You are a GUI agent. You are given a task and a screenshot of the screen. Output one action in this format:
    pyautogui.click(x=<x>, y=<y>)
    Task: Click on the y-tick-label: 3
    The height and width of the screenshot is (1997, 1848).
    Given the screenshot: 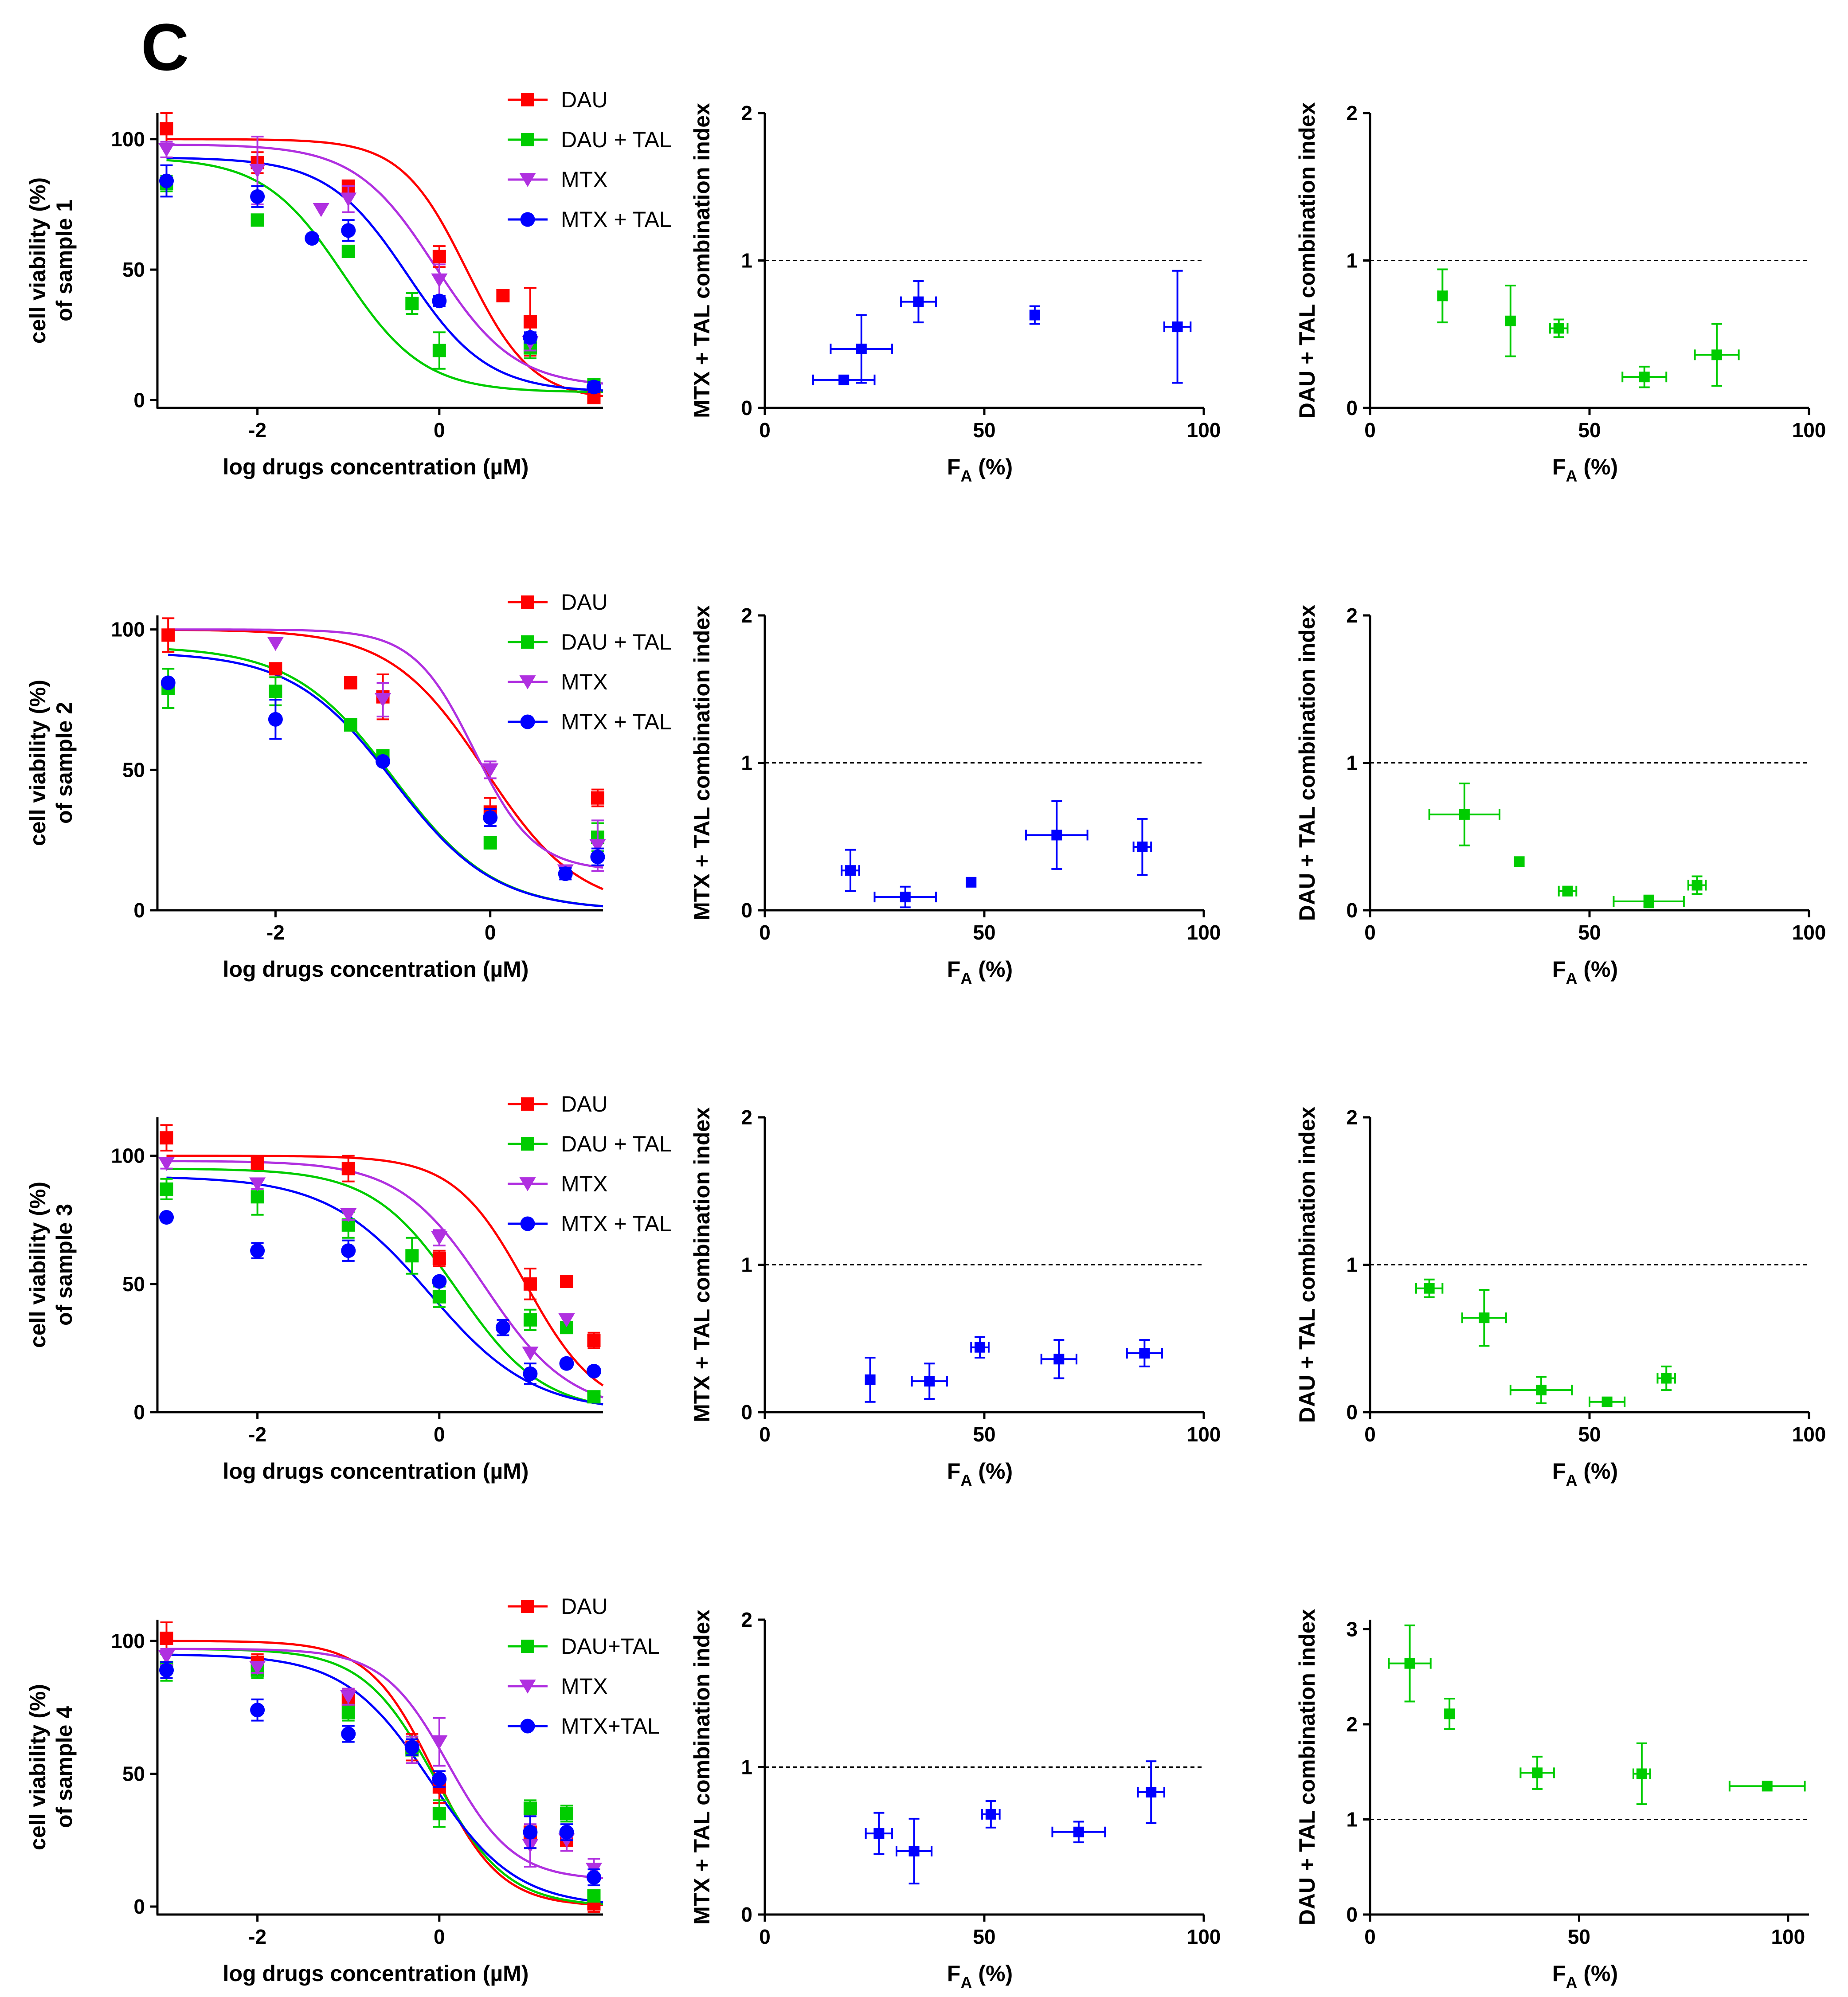 What is the action you would take?
    pyautogui.click(x=1352, y=1629)
    